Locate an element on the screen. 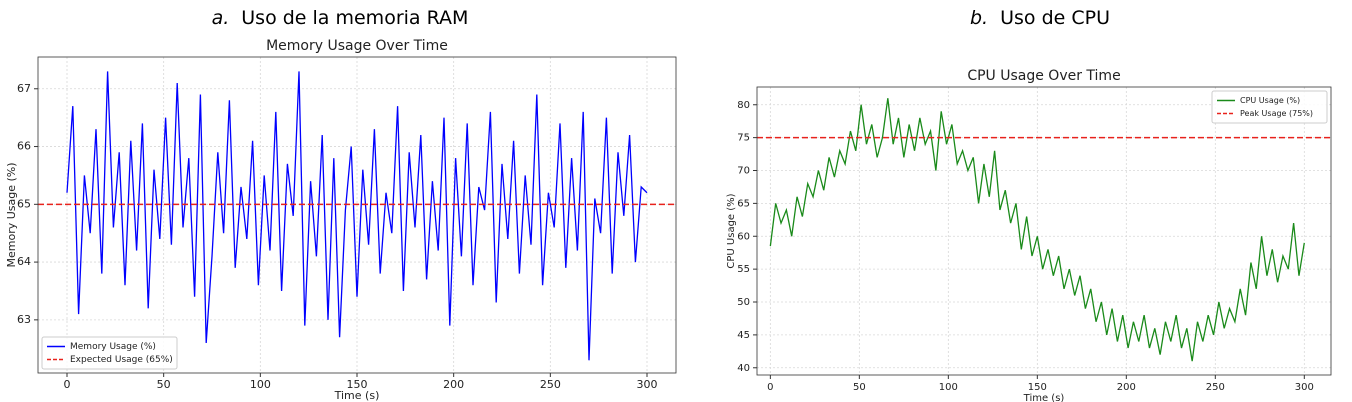 Image resolution: width=1352 pixels, height=402 pixels. y-tick-label: 60 is located at coordinates (743, 236).